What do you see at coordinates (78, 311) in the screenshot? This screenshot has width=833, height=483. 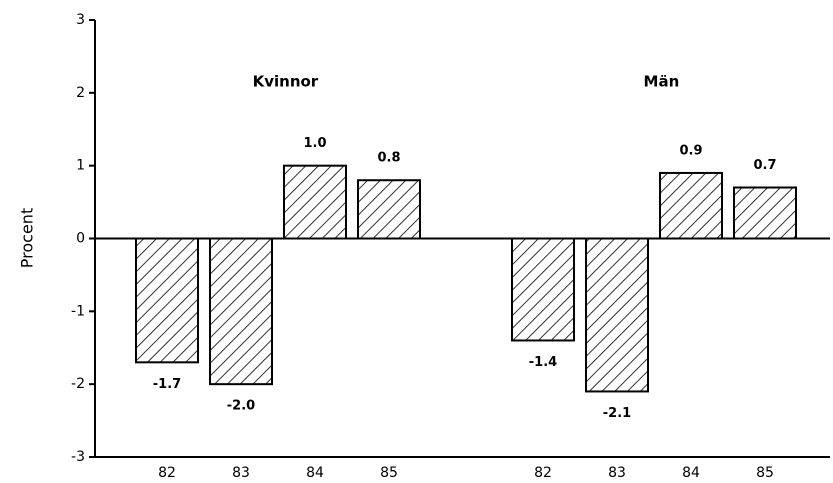 I see `y-tick-label: -1` at bounding box center [78, 311].